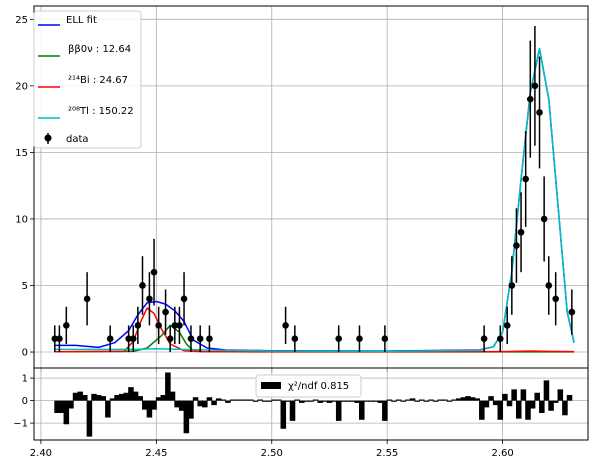  Describe the element at coordinates (21, 153) in the screenshot. I see `main-y-tick-label: 15` at that location.